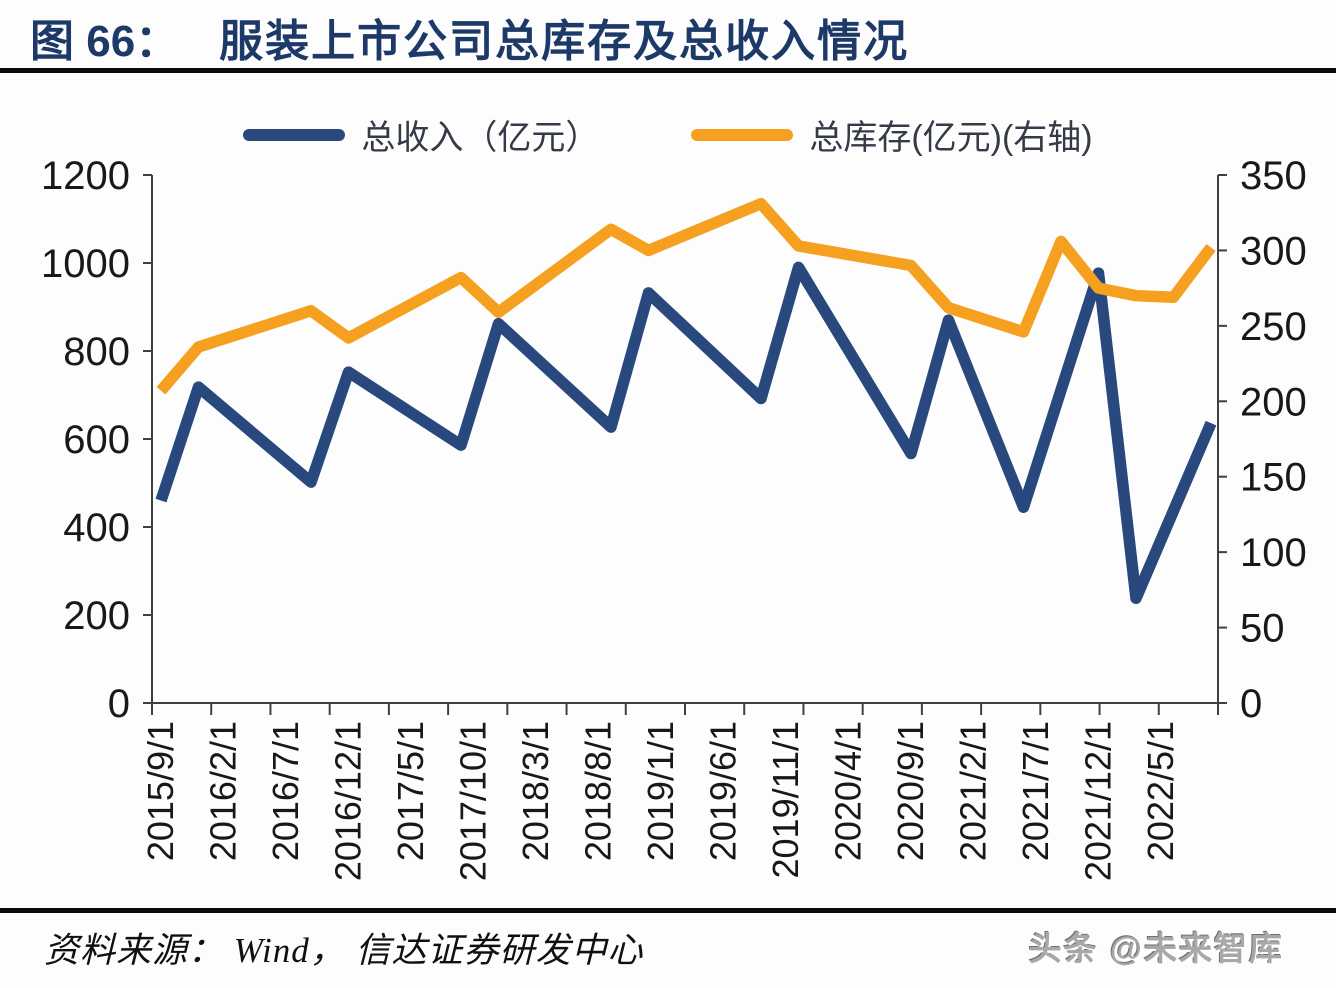 This screenshot has height=988, width=1336. Describe the element at coordinates (1156, 948) in the screenshot. I see `watermark-text: 头条 @未来智库` at that location.